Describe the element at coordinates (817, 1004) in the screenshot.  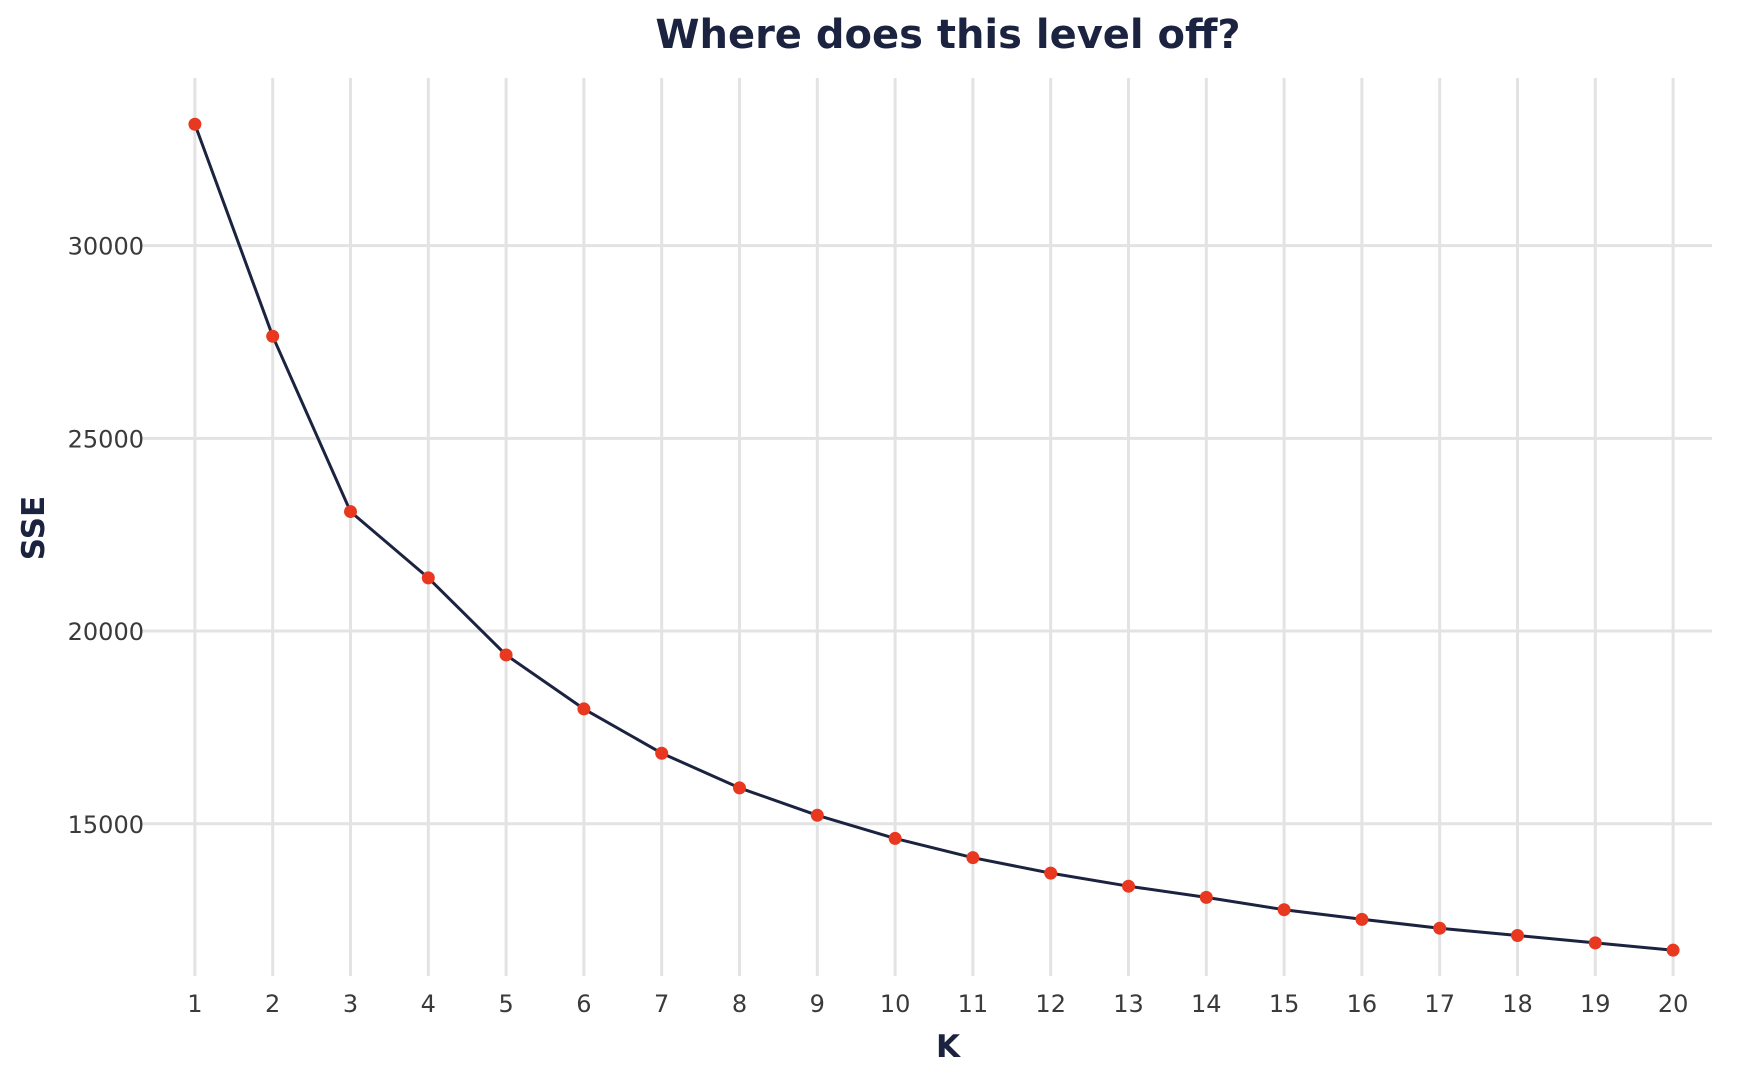
I see `x-tick-label: 9` at that location.